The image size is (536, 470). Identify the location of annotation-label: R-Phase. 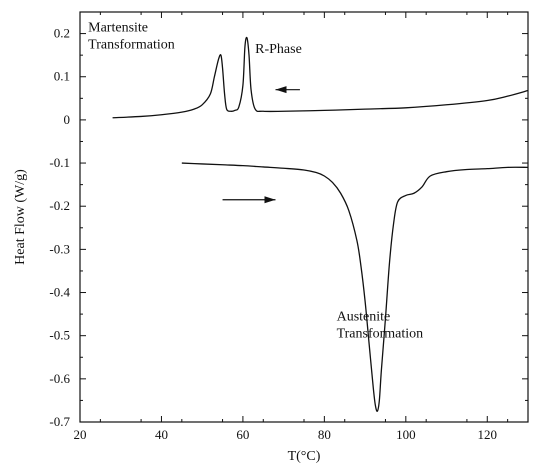
(278, 49).